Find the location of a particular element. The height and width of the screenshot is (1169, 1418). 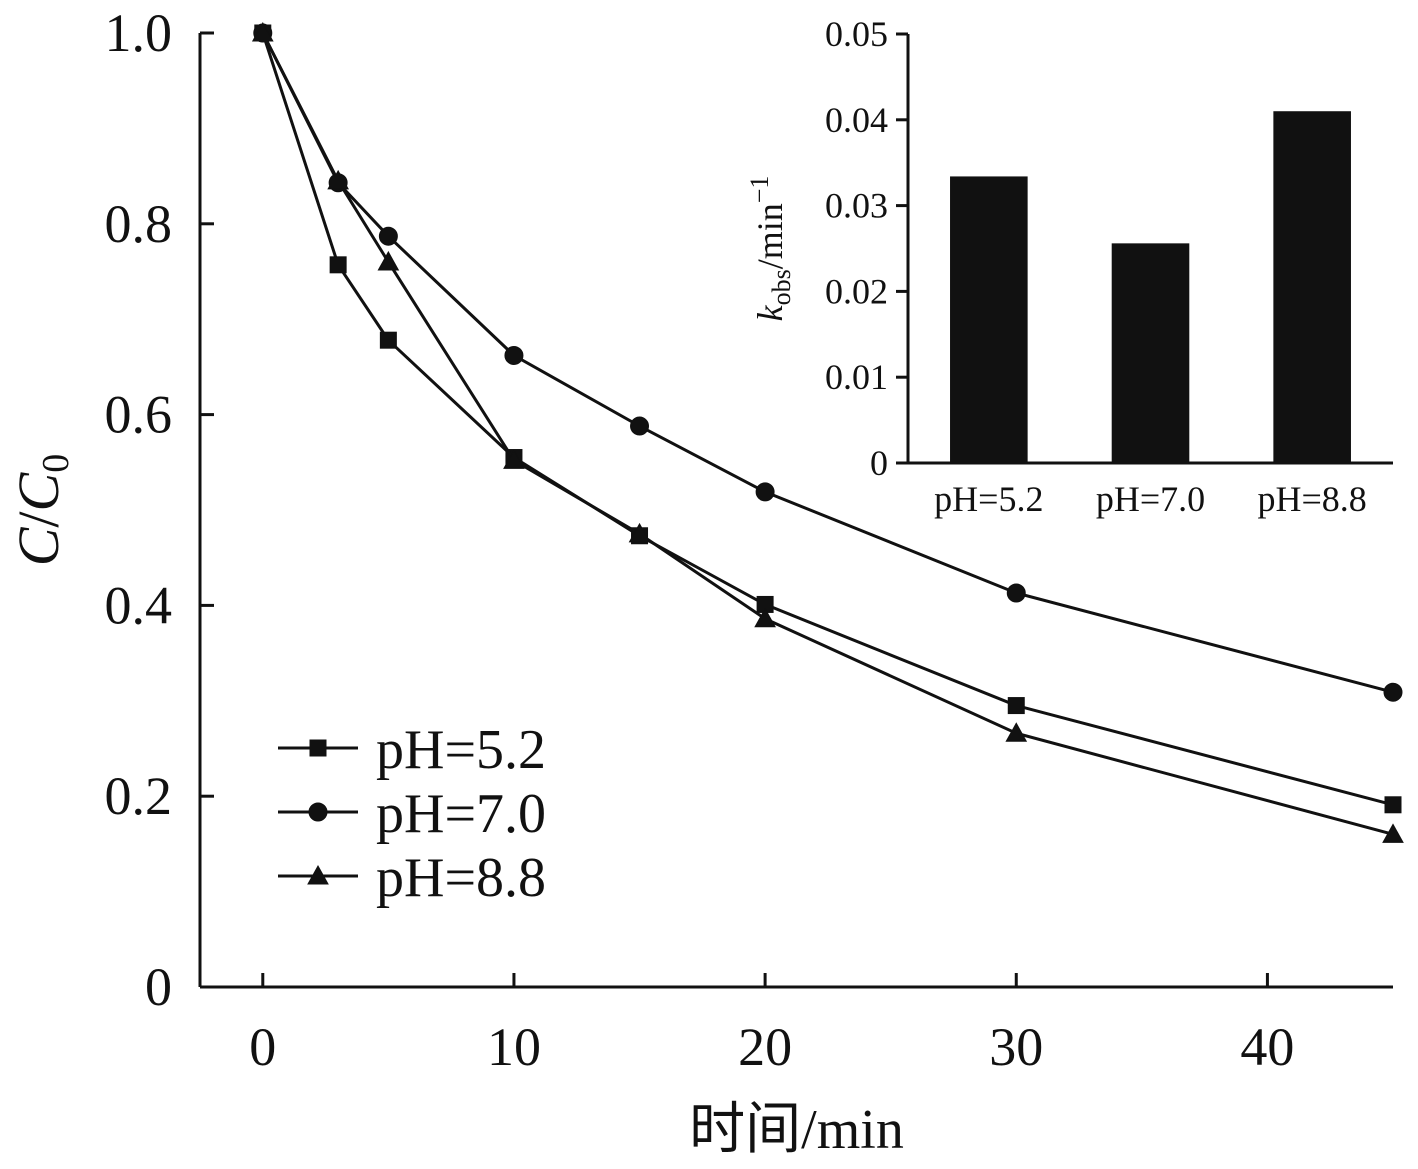

inset-y-axis-title-subscript: obs is located at coordinates (781, 287).